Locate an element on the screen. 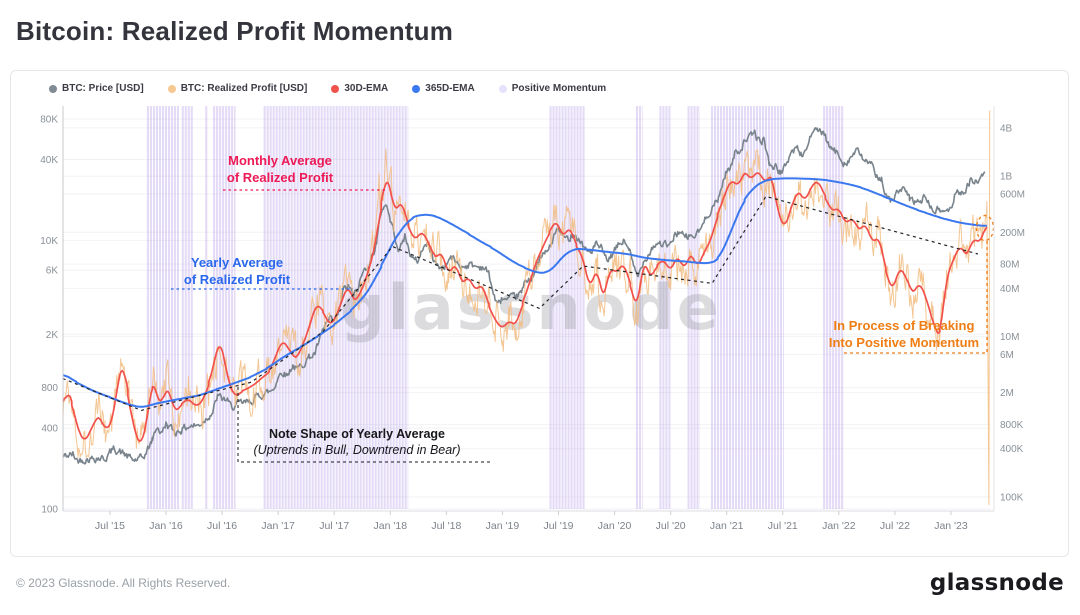 This screenshot has width=1080, height=615. y-right-tick-label: 4B is located at coordinates (1006, 128).